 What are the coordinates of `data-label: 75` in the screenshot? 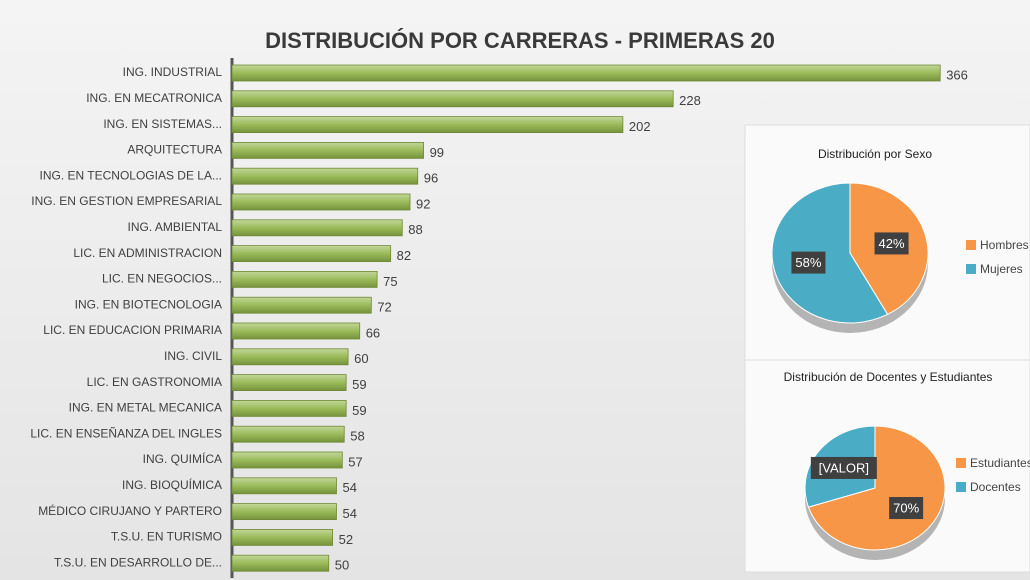 It's located at (390, 281).